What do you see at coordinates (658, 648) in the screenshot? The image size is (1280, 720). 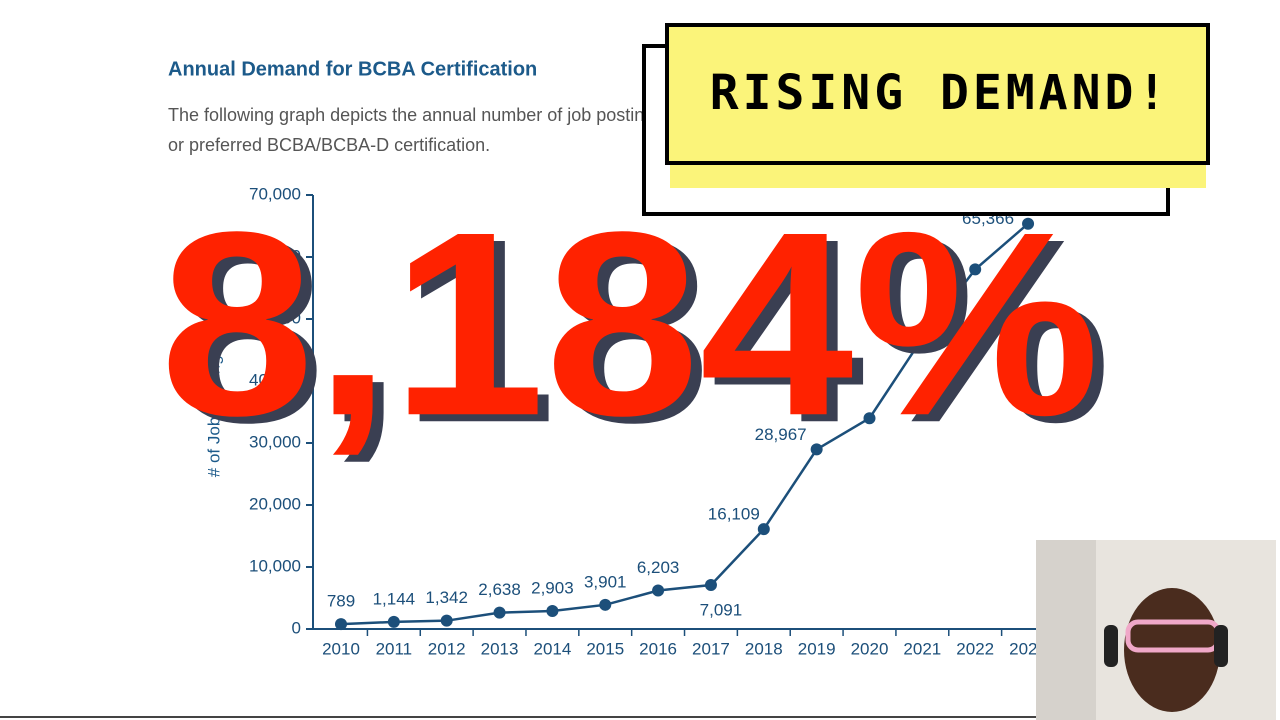 I see `x-tick-label: 2016` at bounding box center [658, 648].